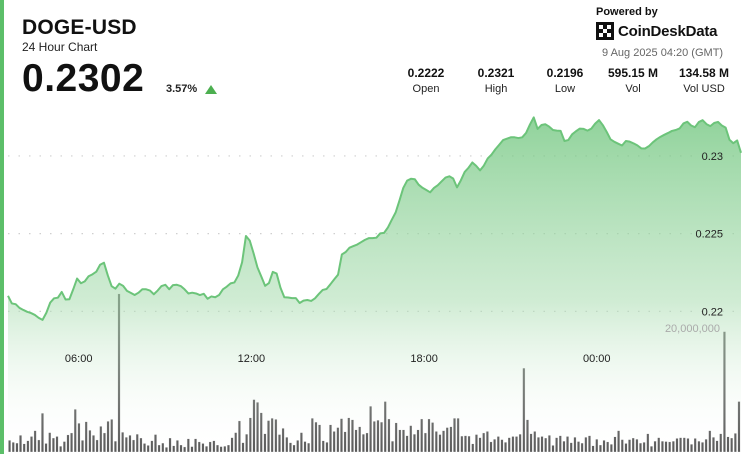 This screenshot has height=454, width=743. I want to click on y-axis: 0.22 0.225 0.23, so click(709, 234).